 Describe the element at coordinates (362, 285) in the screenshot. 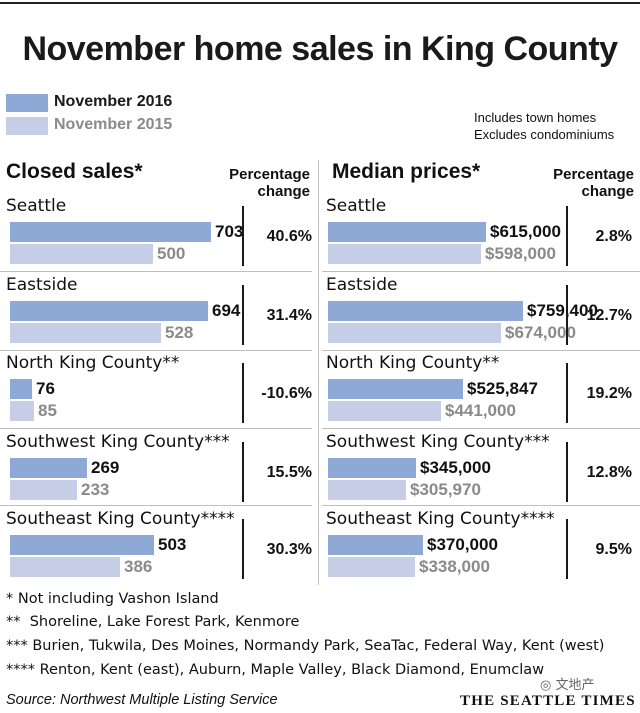

I see `price-region-label: Eastside` at that location.